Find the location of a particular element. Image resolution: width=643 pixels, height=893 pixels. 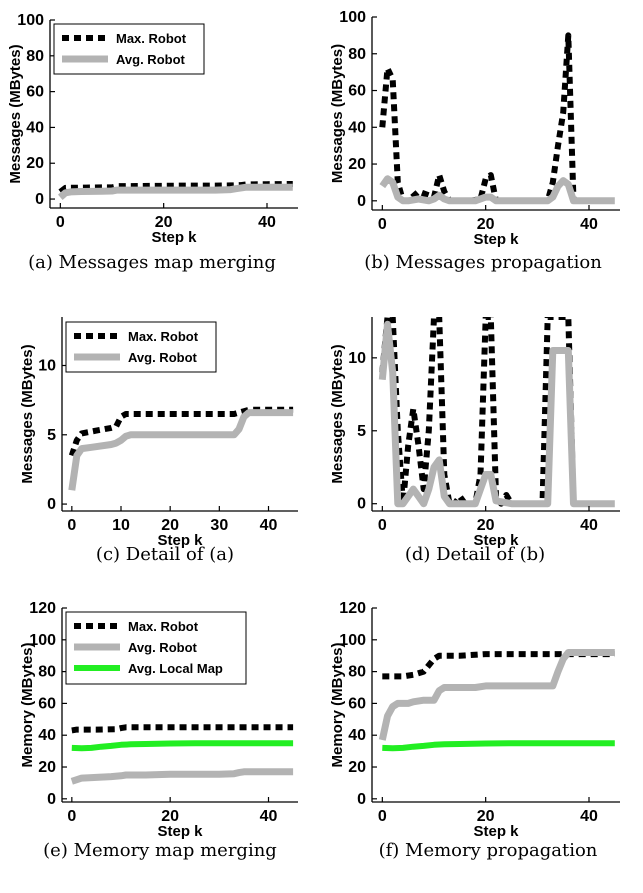

panel-caption: (c) Detail of (a) is located at coordinates (165, 554).